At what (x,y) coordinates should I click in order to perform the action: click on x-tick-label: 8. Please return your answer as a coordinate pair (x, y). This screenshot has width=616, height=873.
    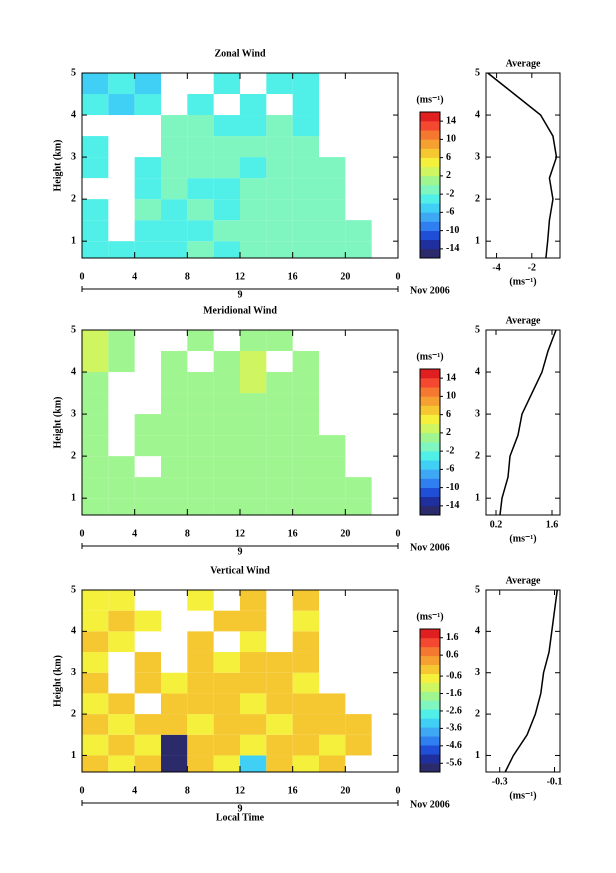
    Looking at the image, I should click on (187, 790).